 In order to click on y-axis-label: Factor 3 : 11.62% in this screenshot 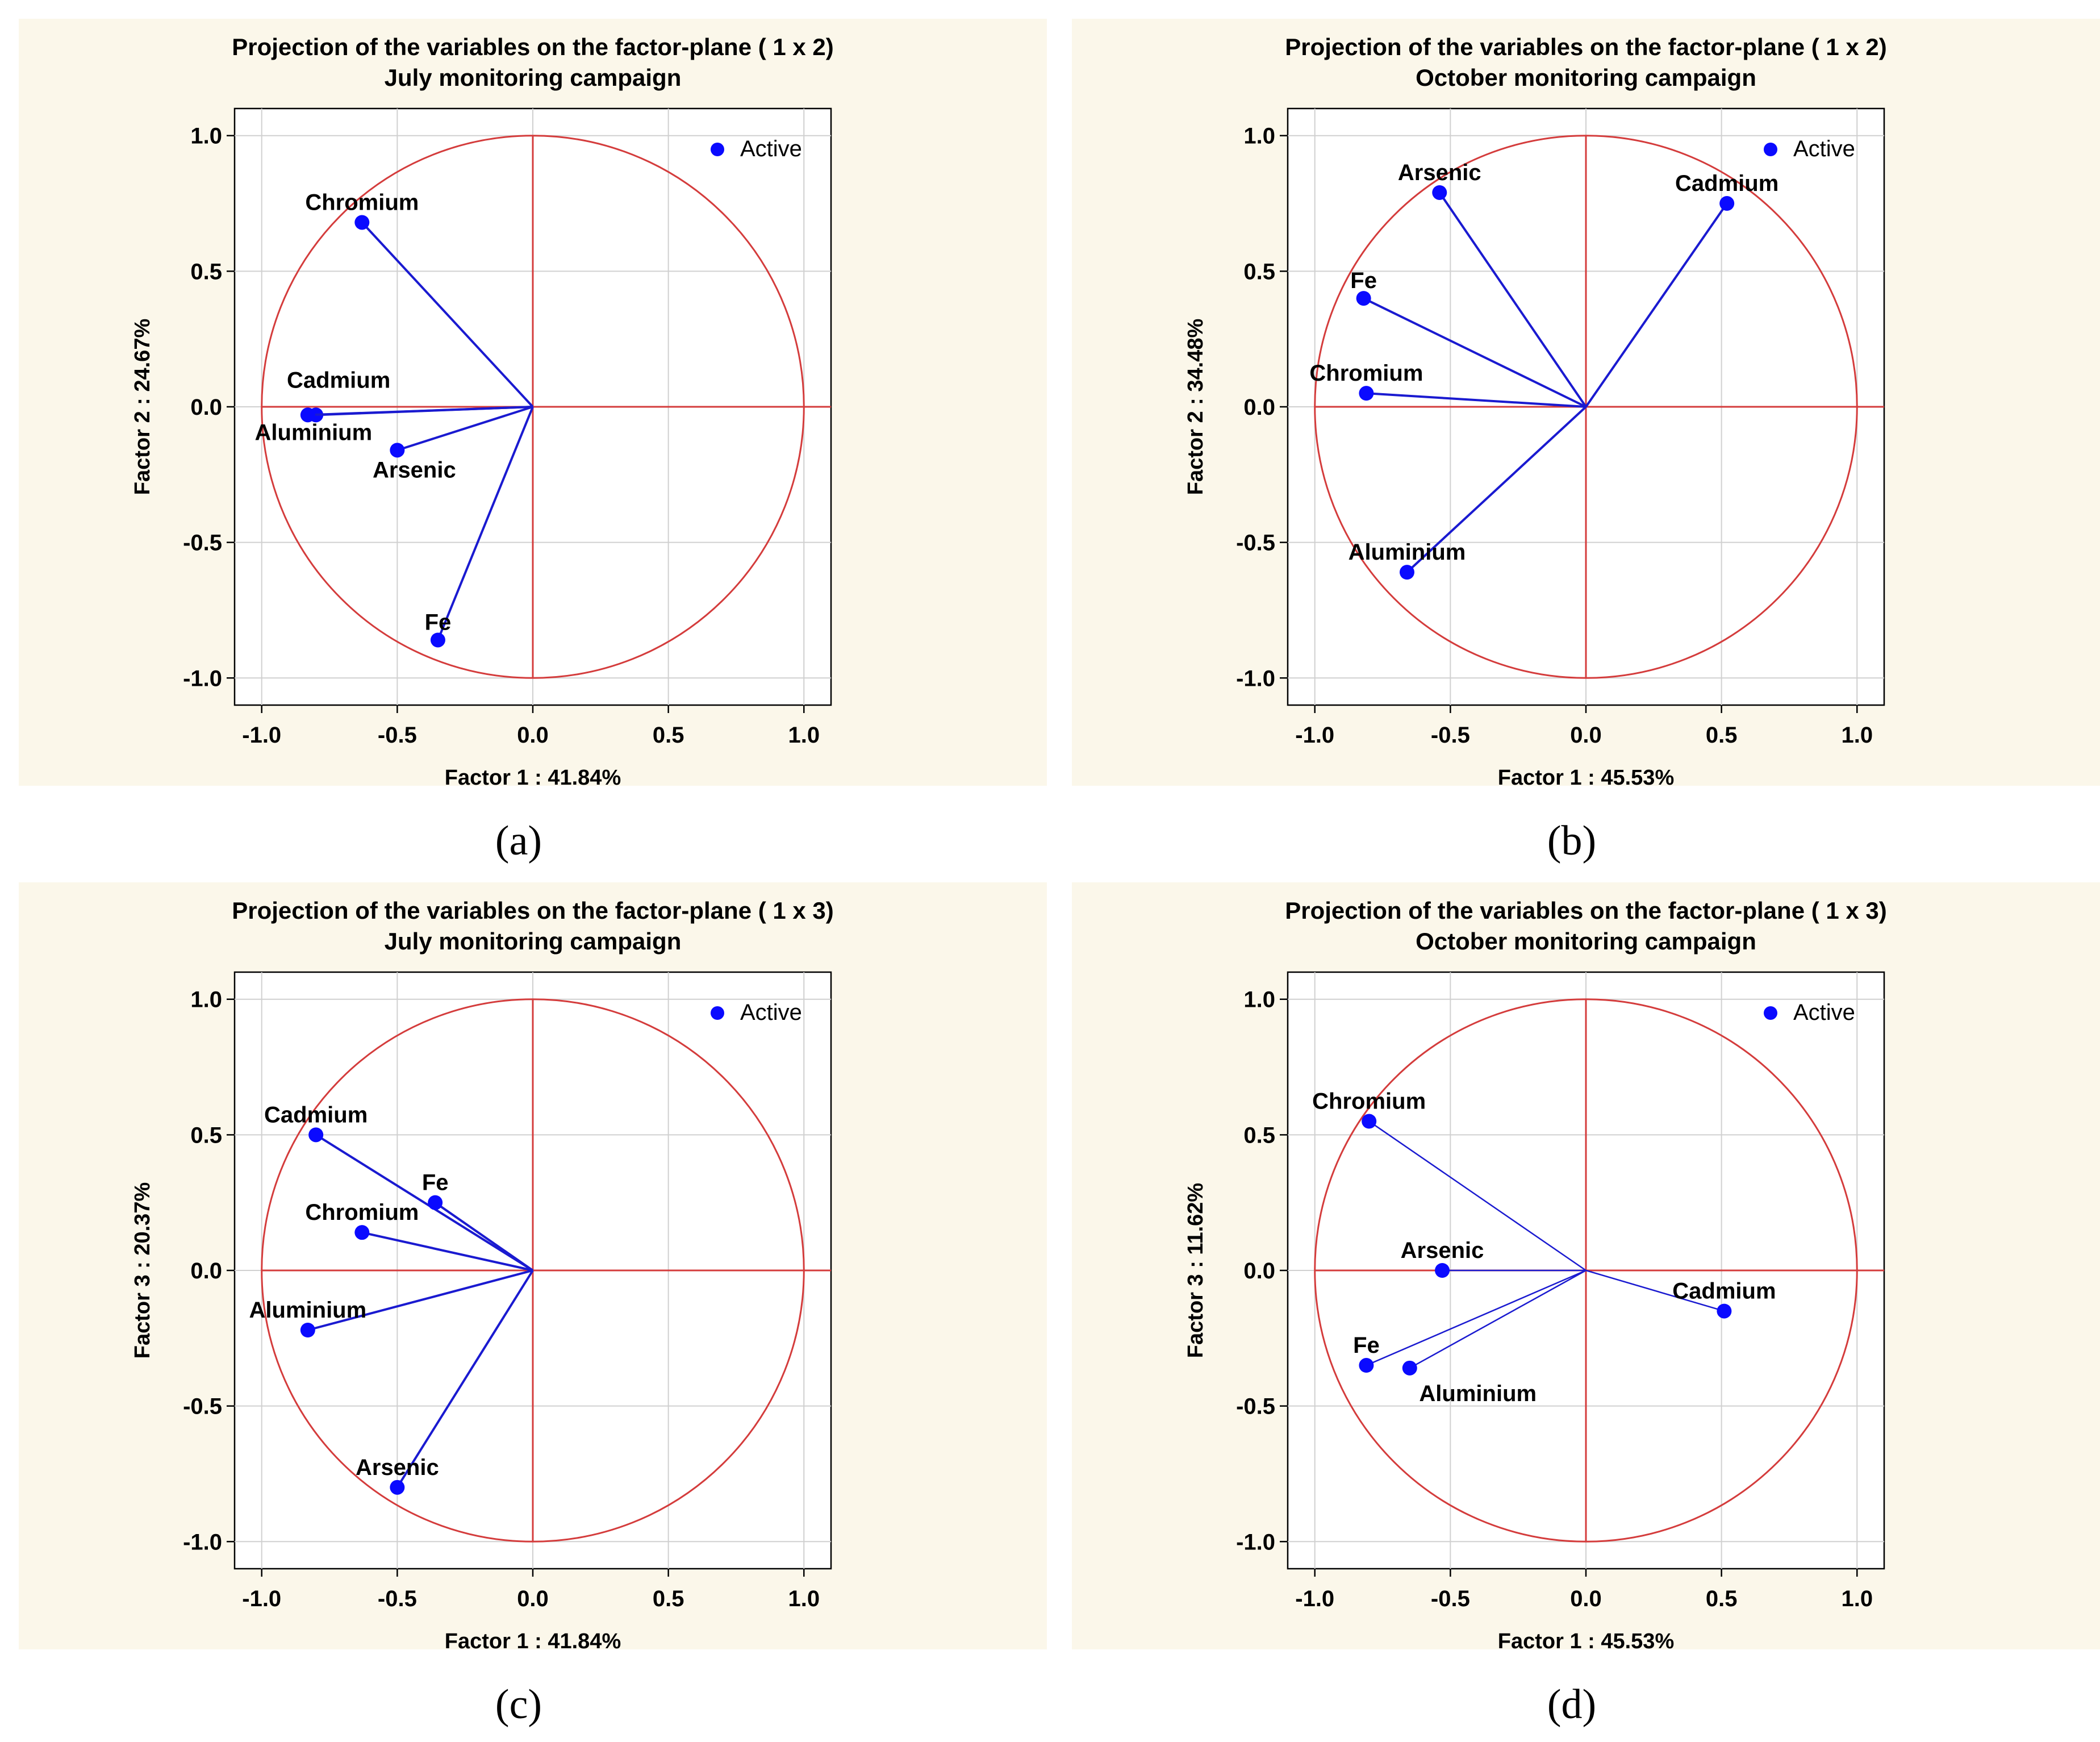, I will do `click(1196, 1271)`.